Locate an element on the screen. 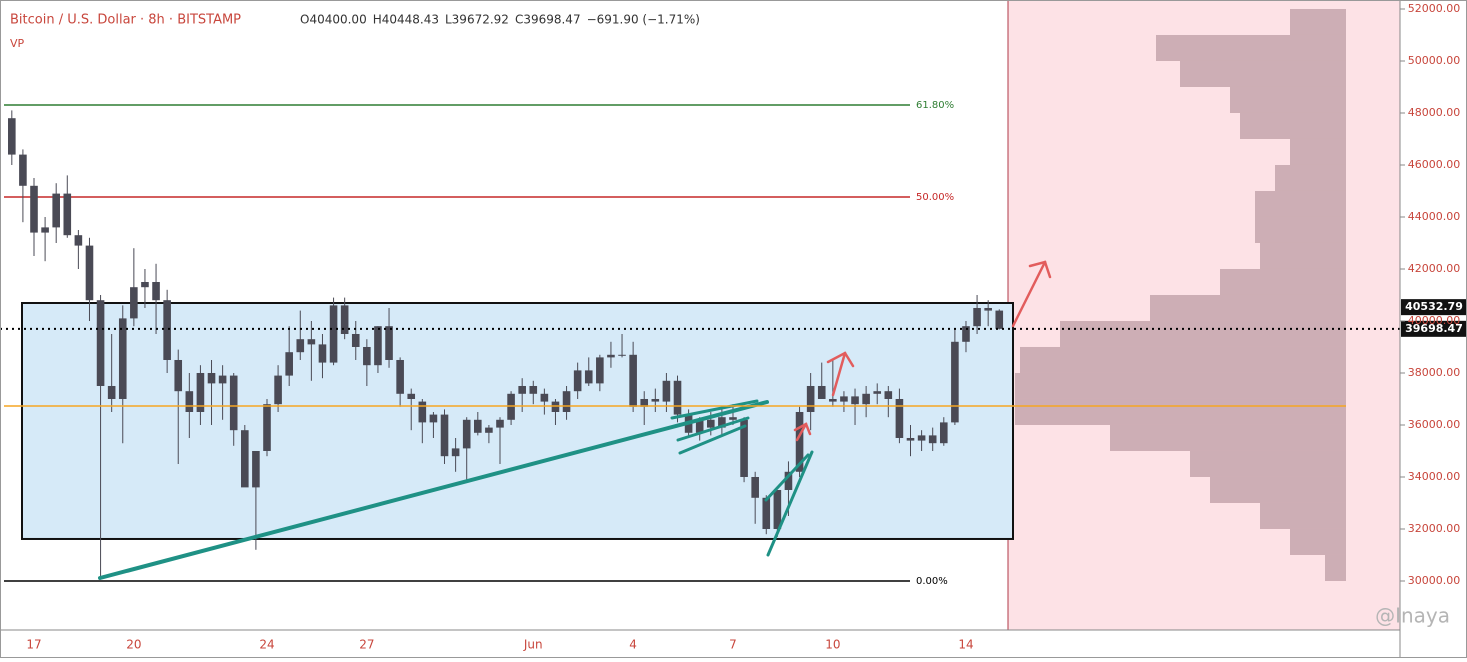  y-tick-label: 42000.00 is located at coordinates (1434, 268).